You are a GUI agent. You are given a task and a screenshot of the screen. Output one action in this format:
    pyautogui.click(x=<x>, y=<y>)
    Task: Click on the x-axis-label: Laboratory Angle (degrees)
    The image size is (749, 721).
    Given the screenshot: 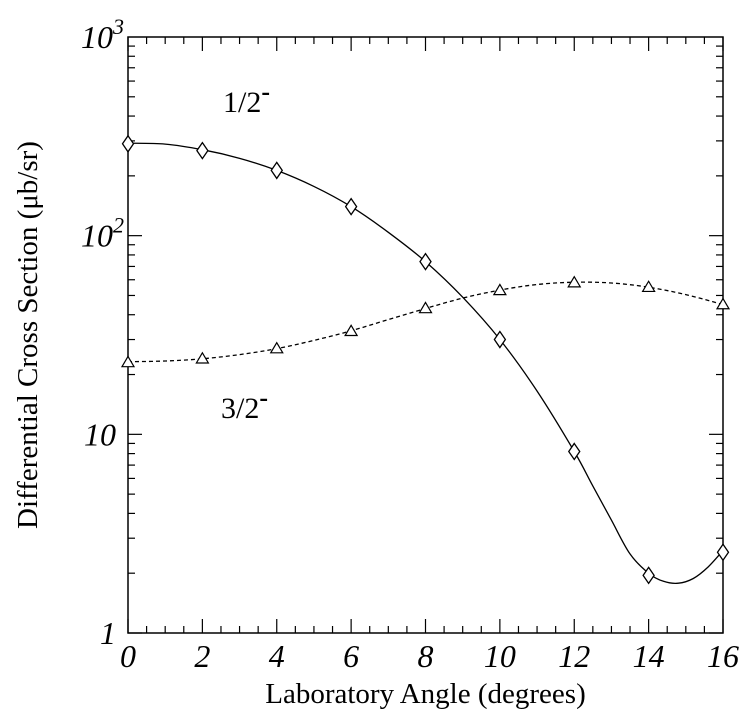 What is the action you would take?
    pyautogui.click(x=425, y=694)
    